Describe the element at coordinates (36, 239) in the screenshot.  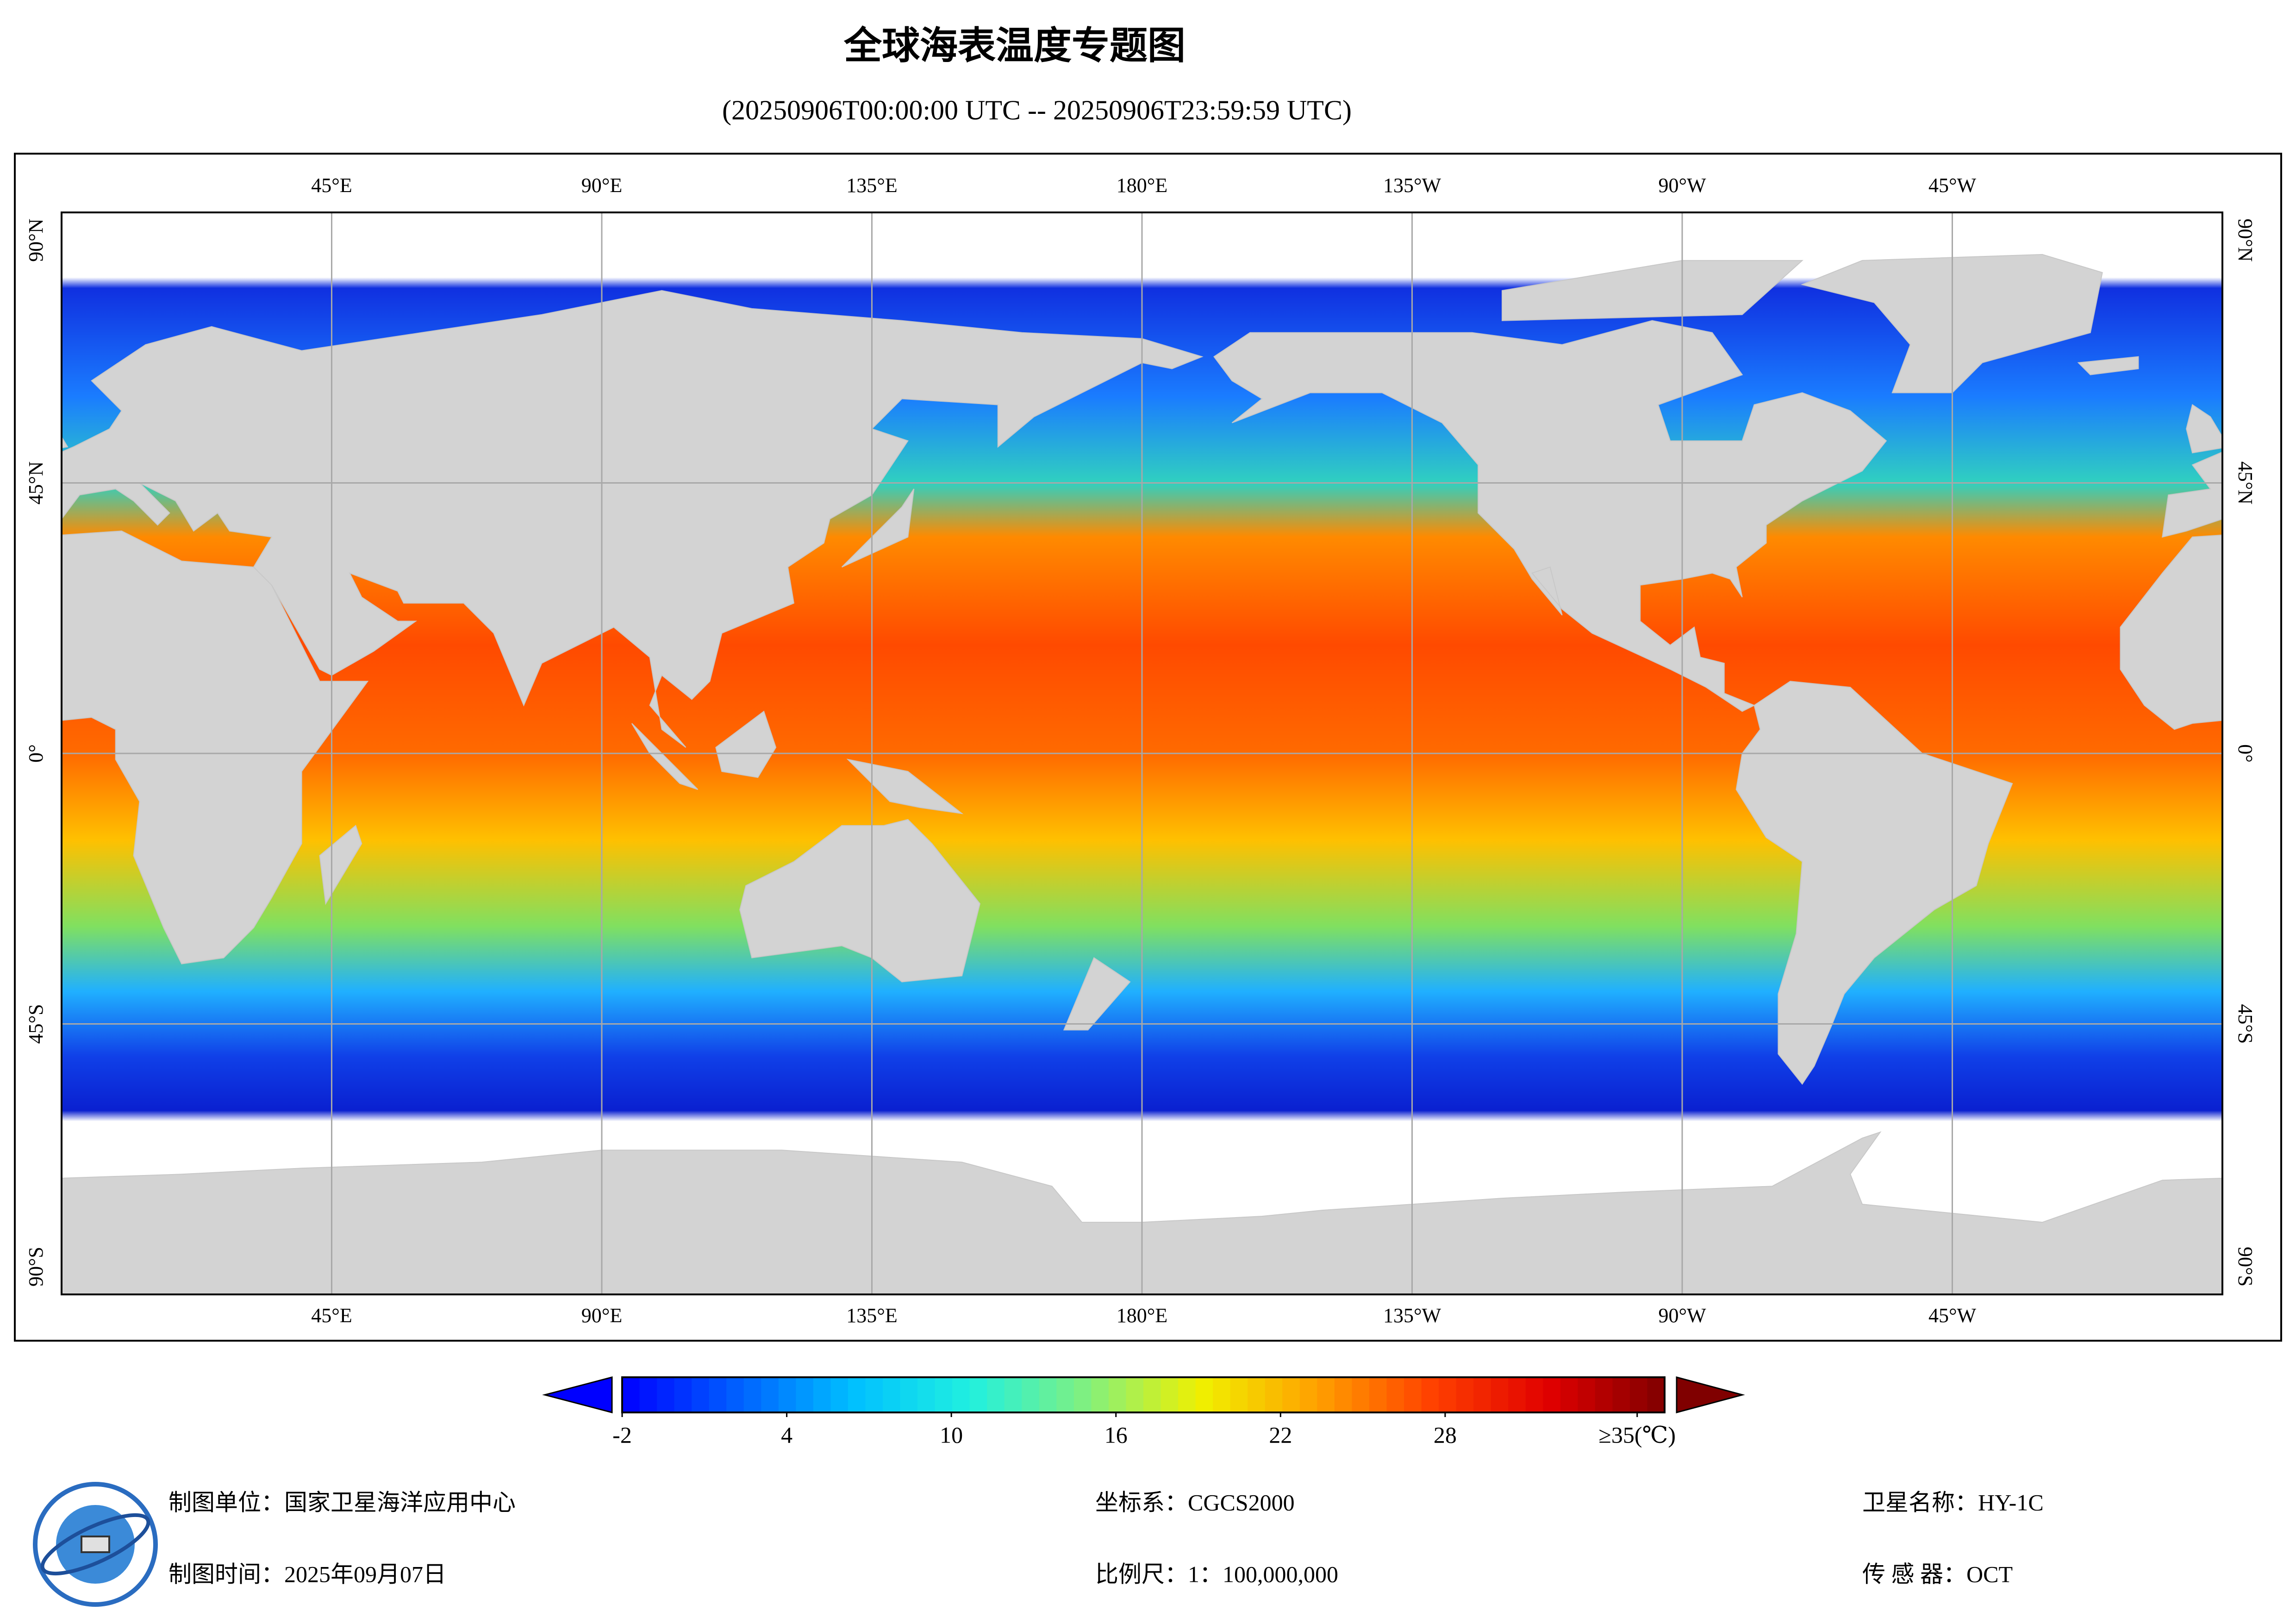
I see `lat-label-left: 90°N` at that location.